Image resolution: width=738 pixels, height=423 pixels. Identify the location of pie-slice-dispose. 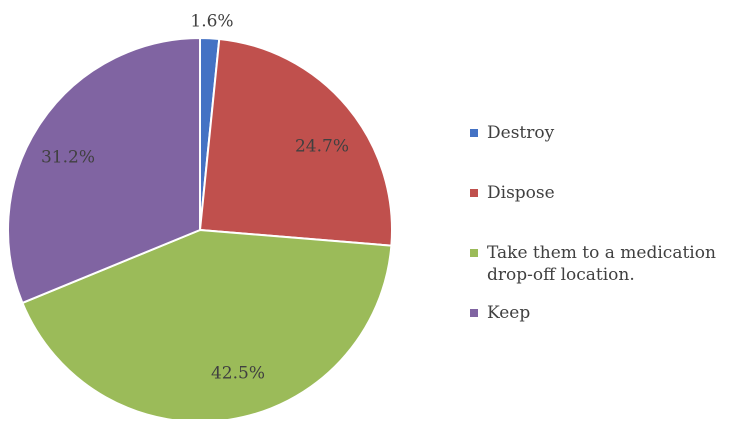
(295, 142).